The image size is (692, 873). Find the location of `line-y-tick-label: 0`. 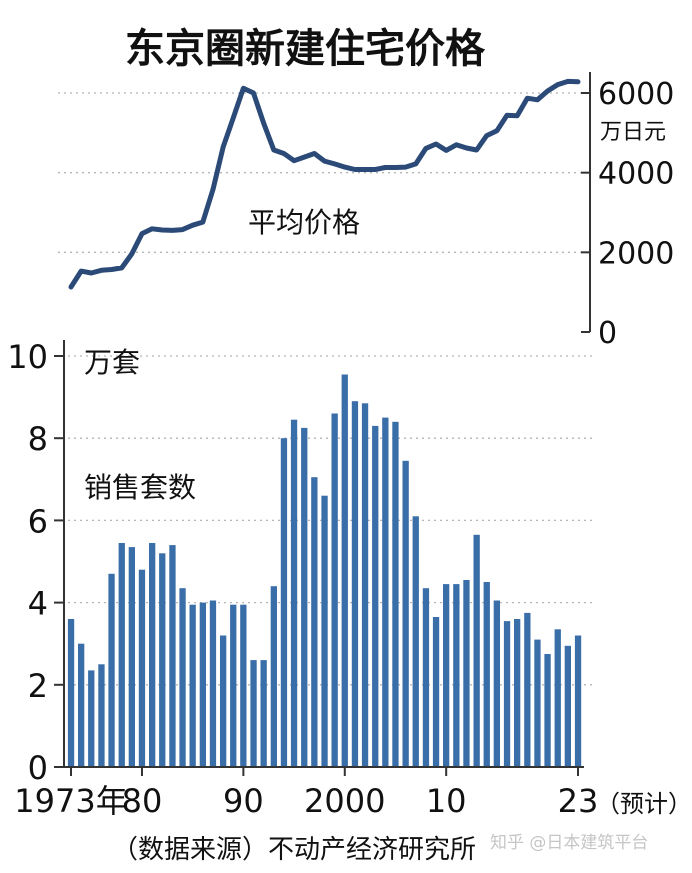

line-y-tick-label: 0 is located at coordinates (607, 333).